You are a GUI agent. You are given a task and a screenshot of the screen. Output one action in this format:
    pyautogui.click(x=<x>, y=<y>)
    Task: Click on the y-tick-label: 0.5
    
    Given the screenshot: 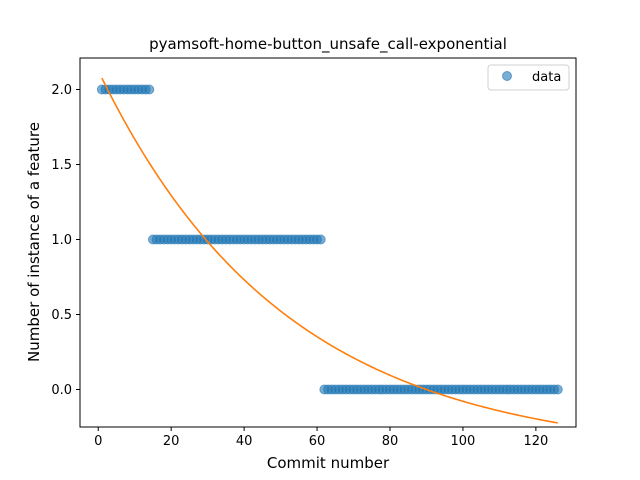 What is the action you would take?
    pyautogui.click(x=61, y=315)
    